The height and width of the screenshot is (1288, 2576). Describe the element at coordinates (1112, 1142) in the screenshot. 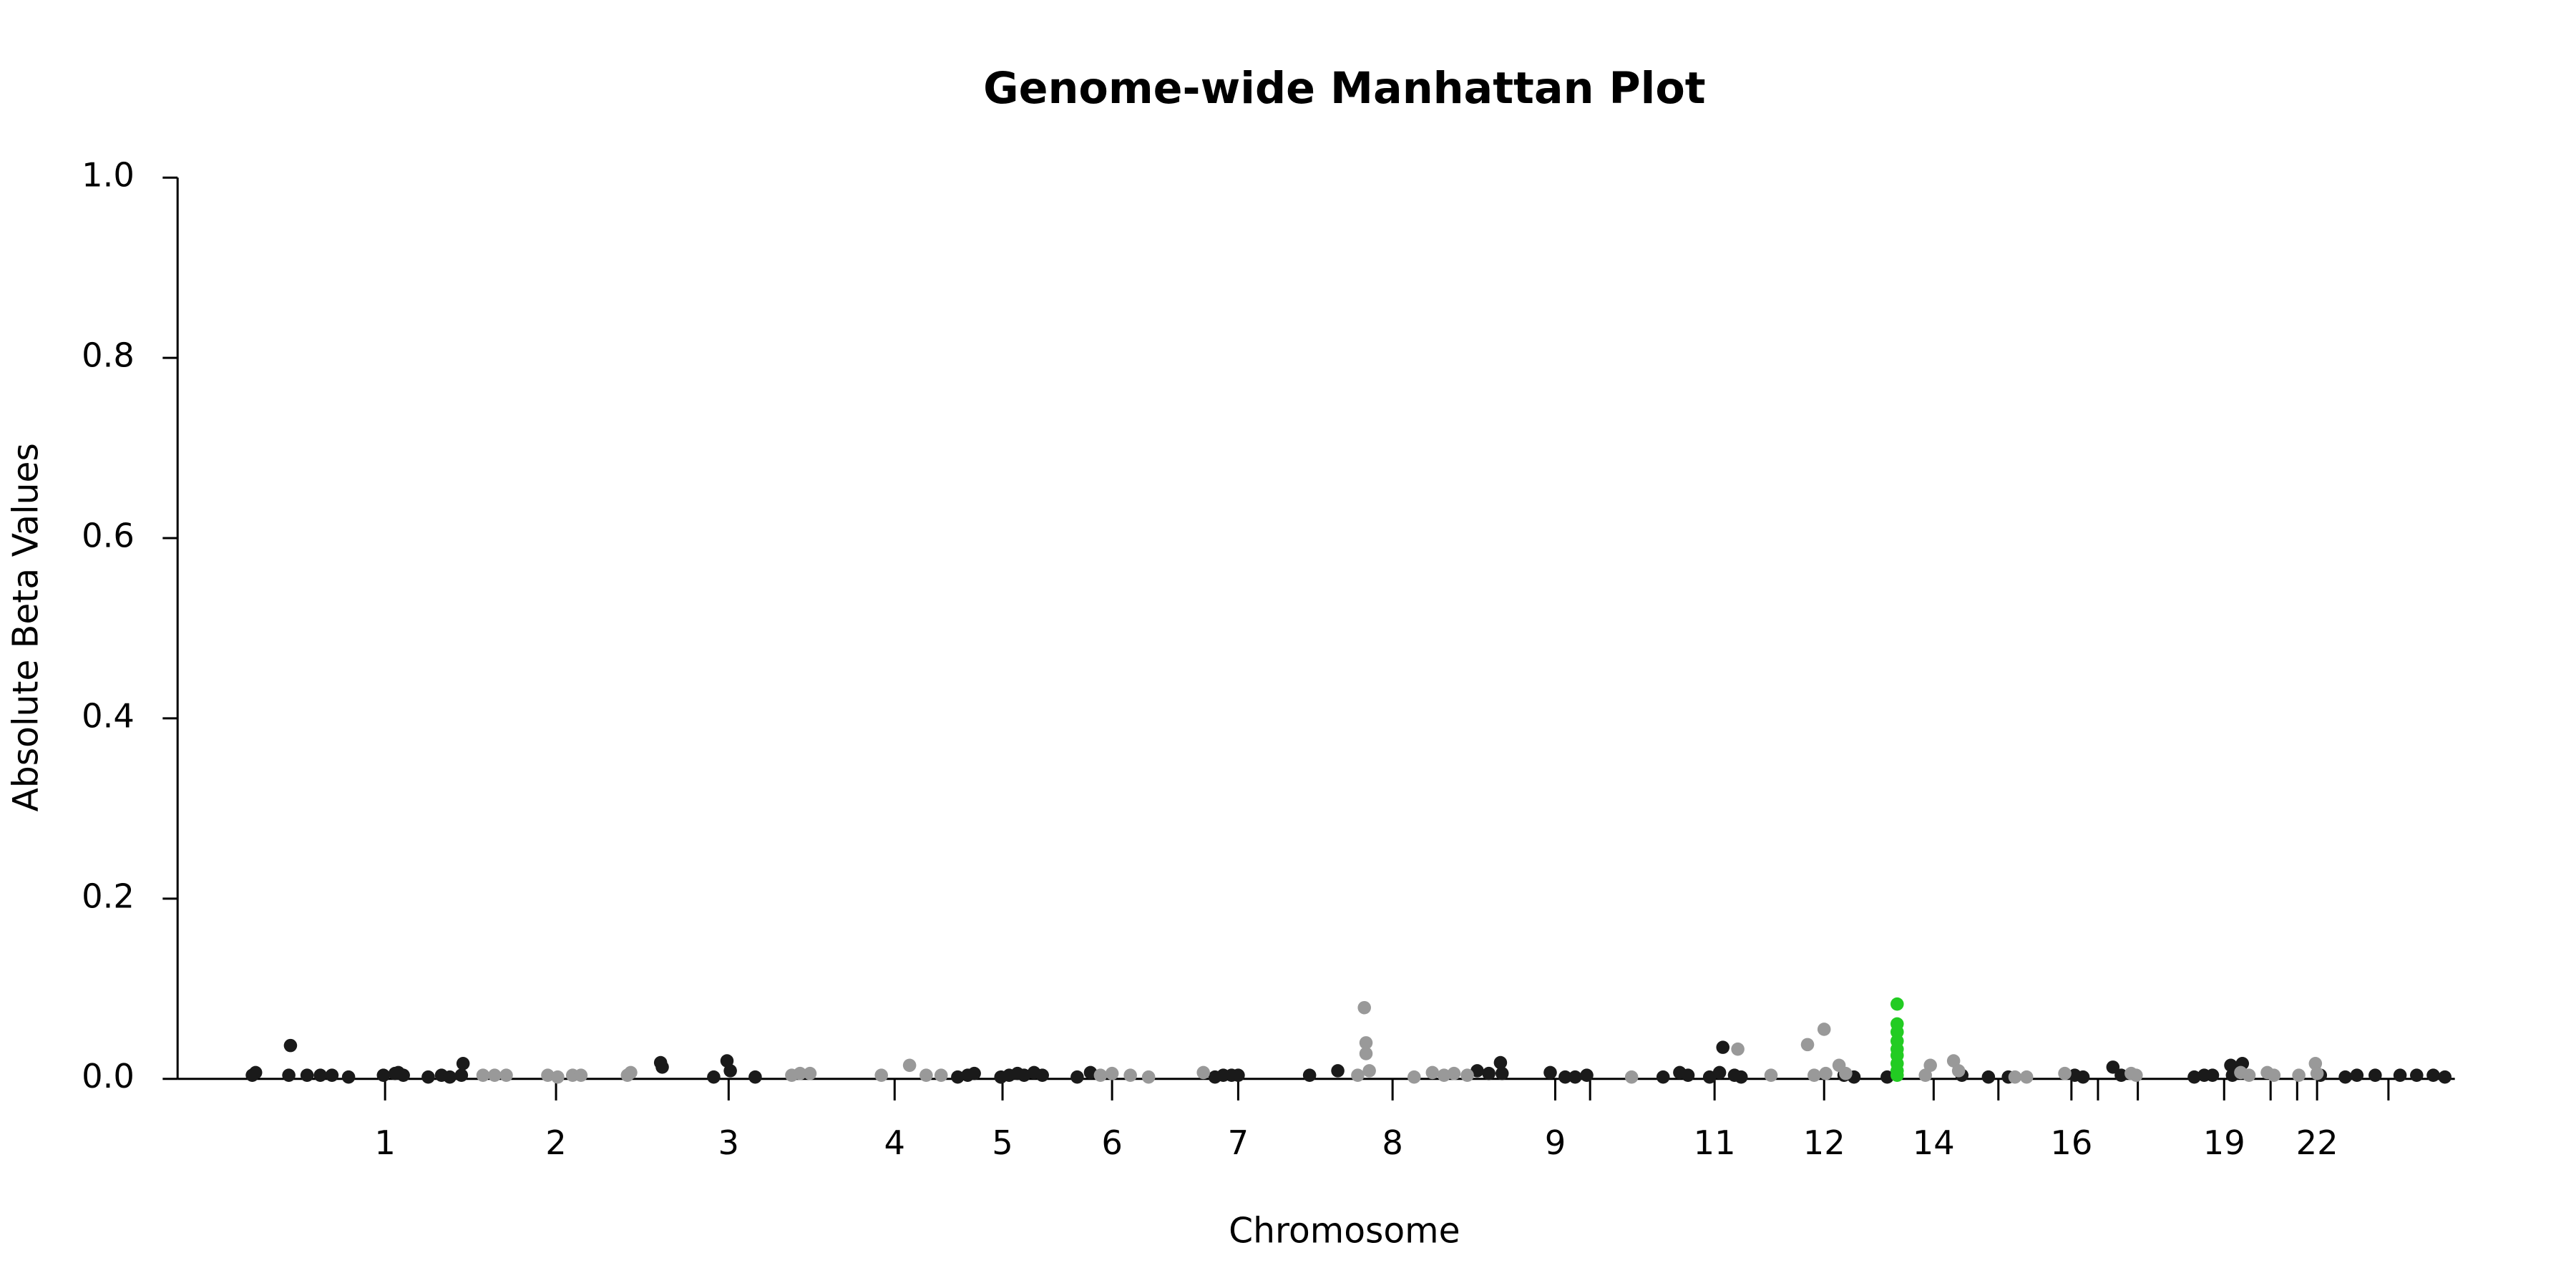

I see `x-tick-label: 6` at that location.